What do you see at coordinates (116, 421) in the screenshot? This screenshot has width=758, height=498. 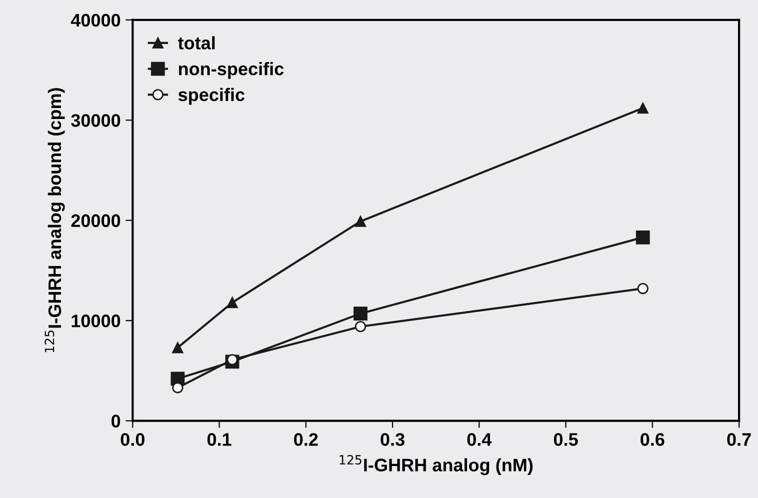 I see `y-tick-label: 0` at bounding box center [116, 421].